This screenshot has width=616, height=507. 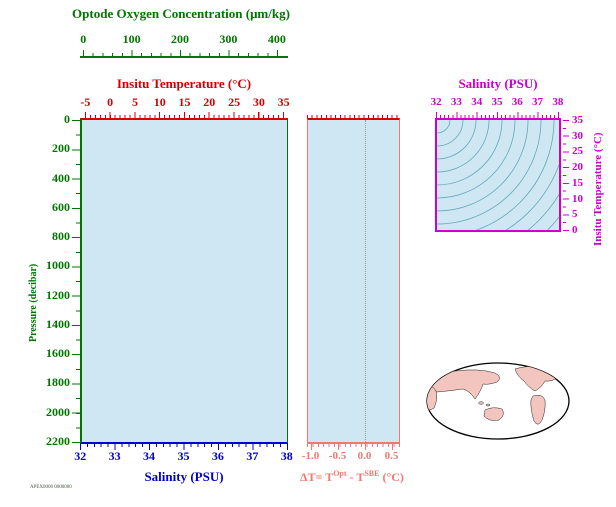 What do you see at coordinates (184, 83) in the screenshot?
I see `temperature-axis-title: Insitu Temperature (°C)` at bounding box center [184, 83].